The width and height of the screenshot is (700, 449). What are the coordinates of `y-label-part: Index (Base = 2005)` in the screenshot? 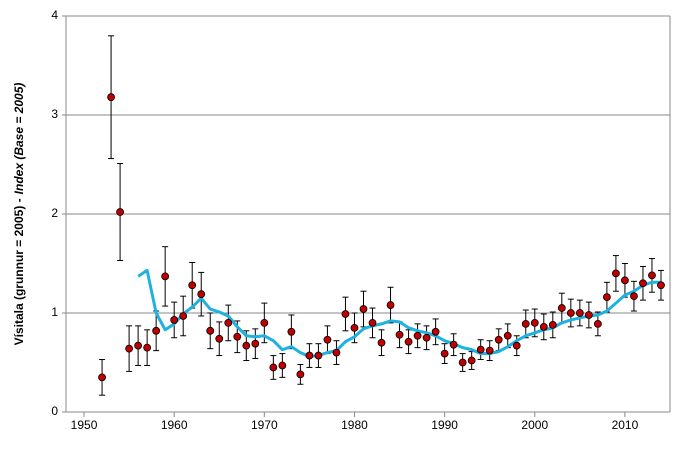 It's located at (19, 139).